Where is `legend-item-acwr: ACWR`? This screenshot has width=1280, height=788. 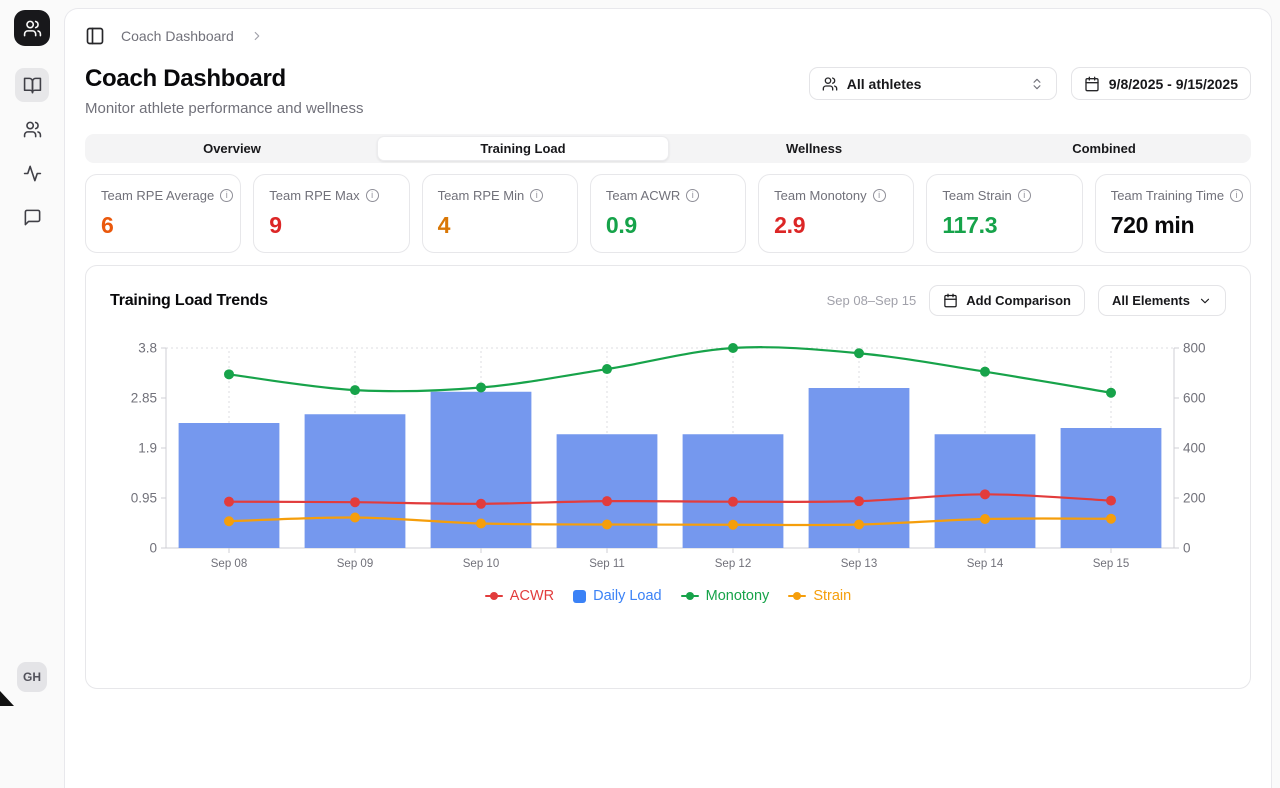 legend-item-acwr: ACWR is located at coordinates (519, 596).